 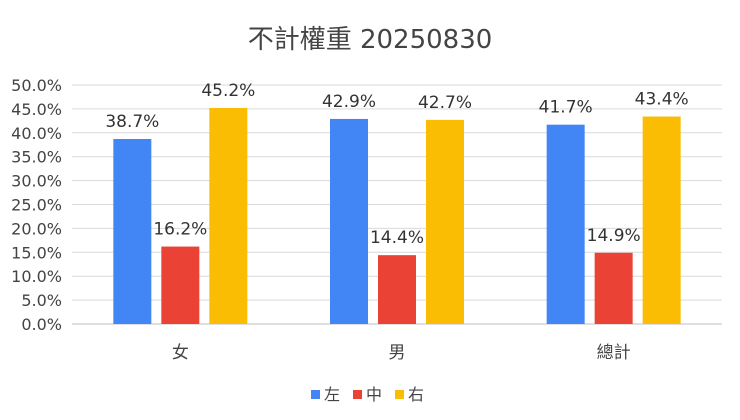 I want to click on legend-label: 左, so click(x=332, y=394).